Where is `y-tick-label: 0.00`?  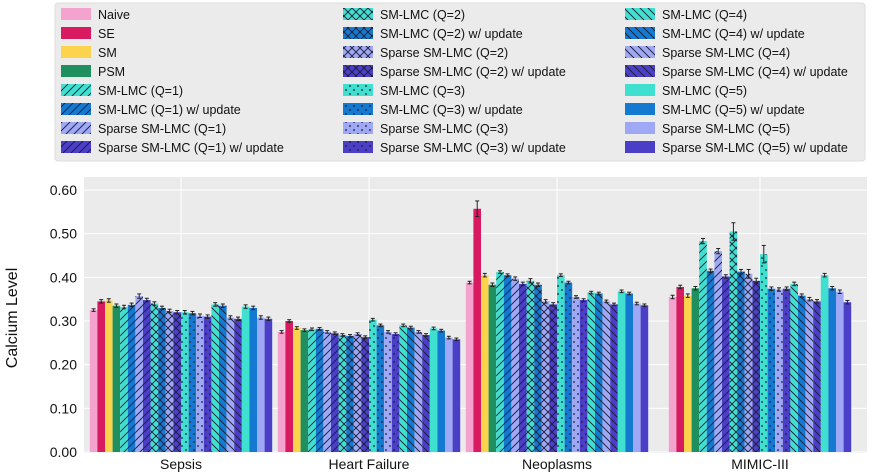 y-tick-label: 0.00 is located at coordinates (63, 452).